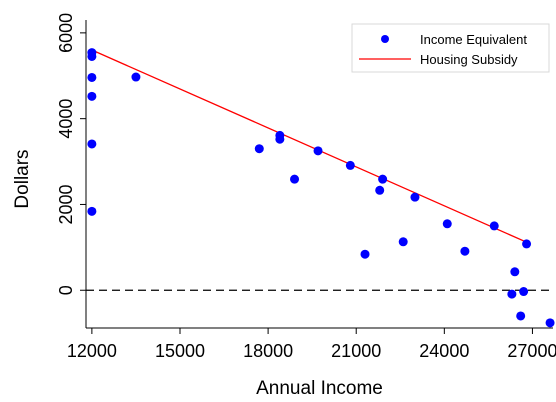 Image resolution: width=556 pixels, height=402 pixels. Describe the element at coordinates (319, 388) in the screenshot. I see `x-axis-title: Annual Income` at that location.